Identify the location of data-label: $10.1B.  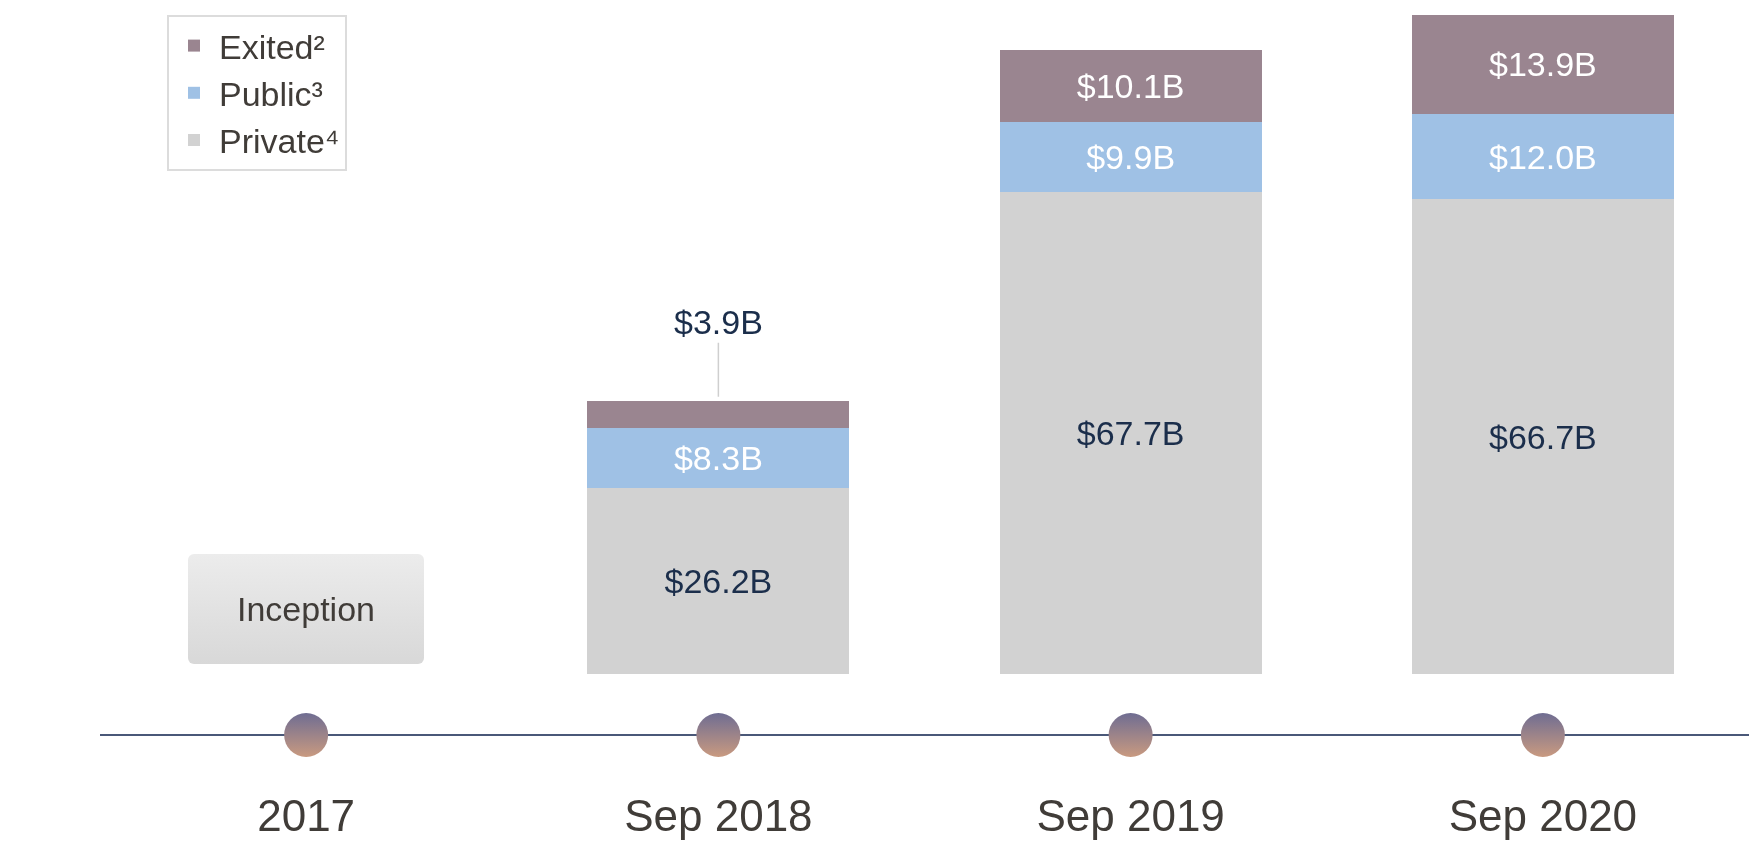
(1130, 85).